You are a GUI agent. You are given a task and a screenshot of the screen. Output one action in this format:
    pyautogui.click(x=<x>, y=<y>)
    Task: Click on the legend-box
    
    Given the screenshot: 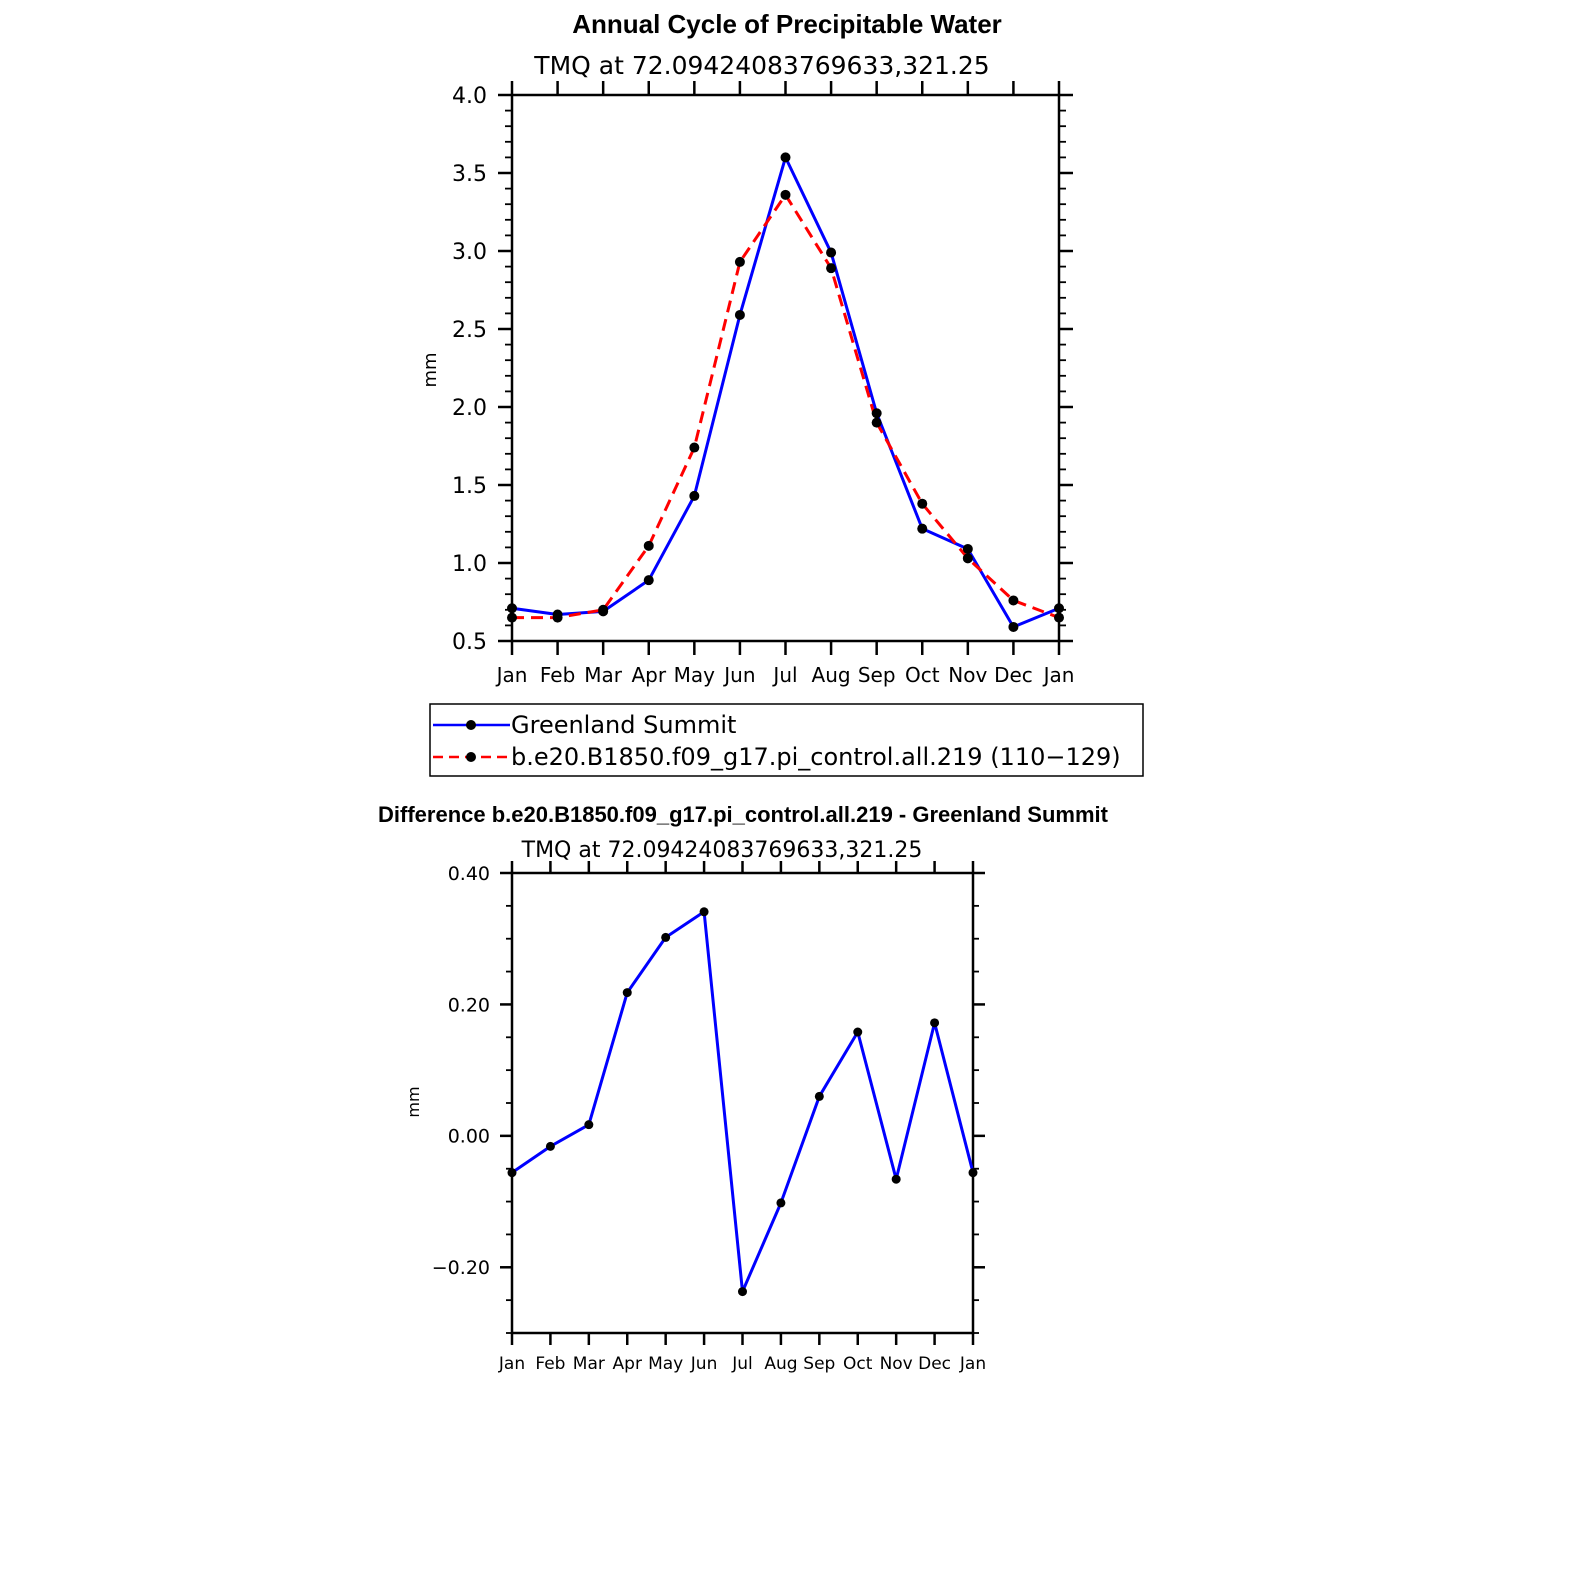 What is the action you would take?
    pyautogui.click(x=786, y=740)
    